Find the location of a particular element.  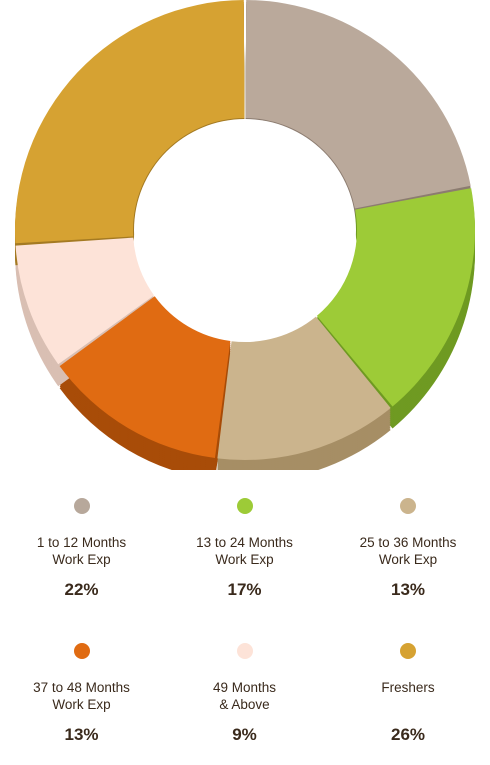

legend-item-49-months-above: 49 Months & Above 9% is located at coordinates (244, 700).